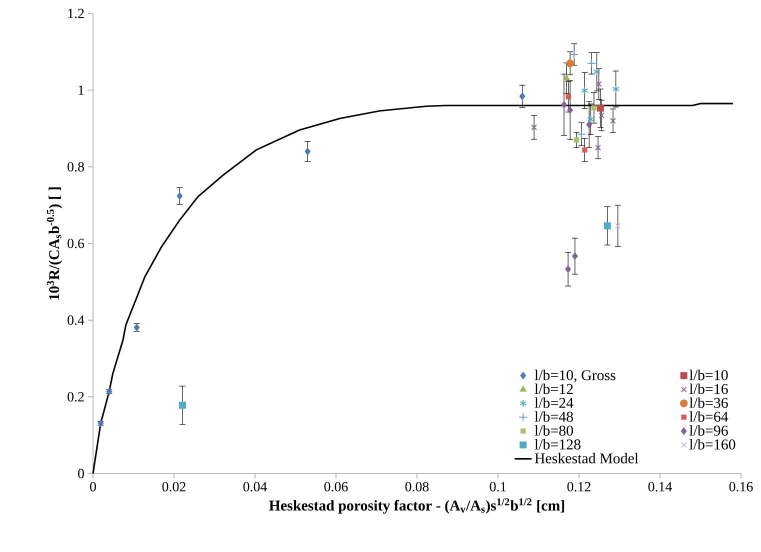 This screenshot has height=552, width=761. Describe the element at coordinates (554, 430) in the screenshot. I see `legend-label: l/b=80` at that location.